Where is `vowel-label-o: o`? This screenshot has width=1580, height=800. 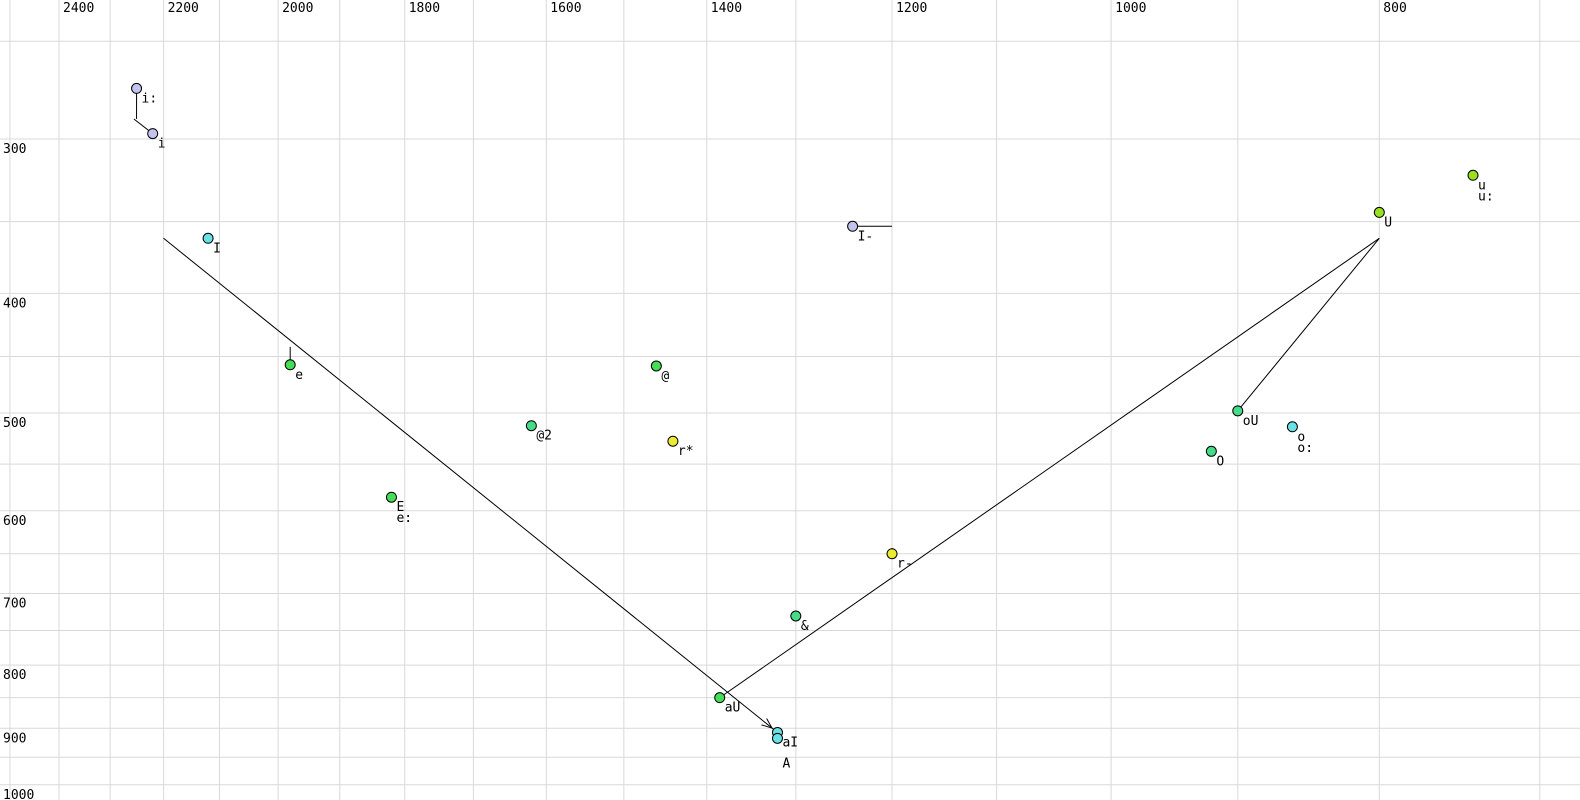 vowel-label-o: o is located at coordinates (1301, 437).